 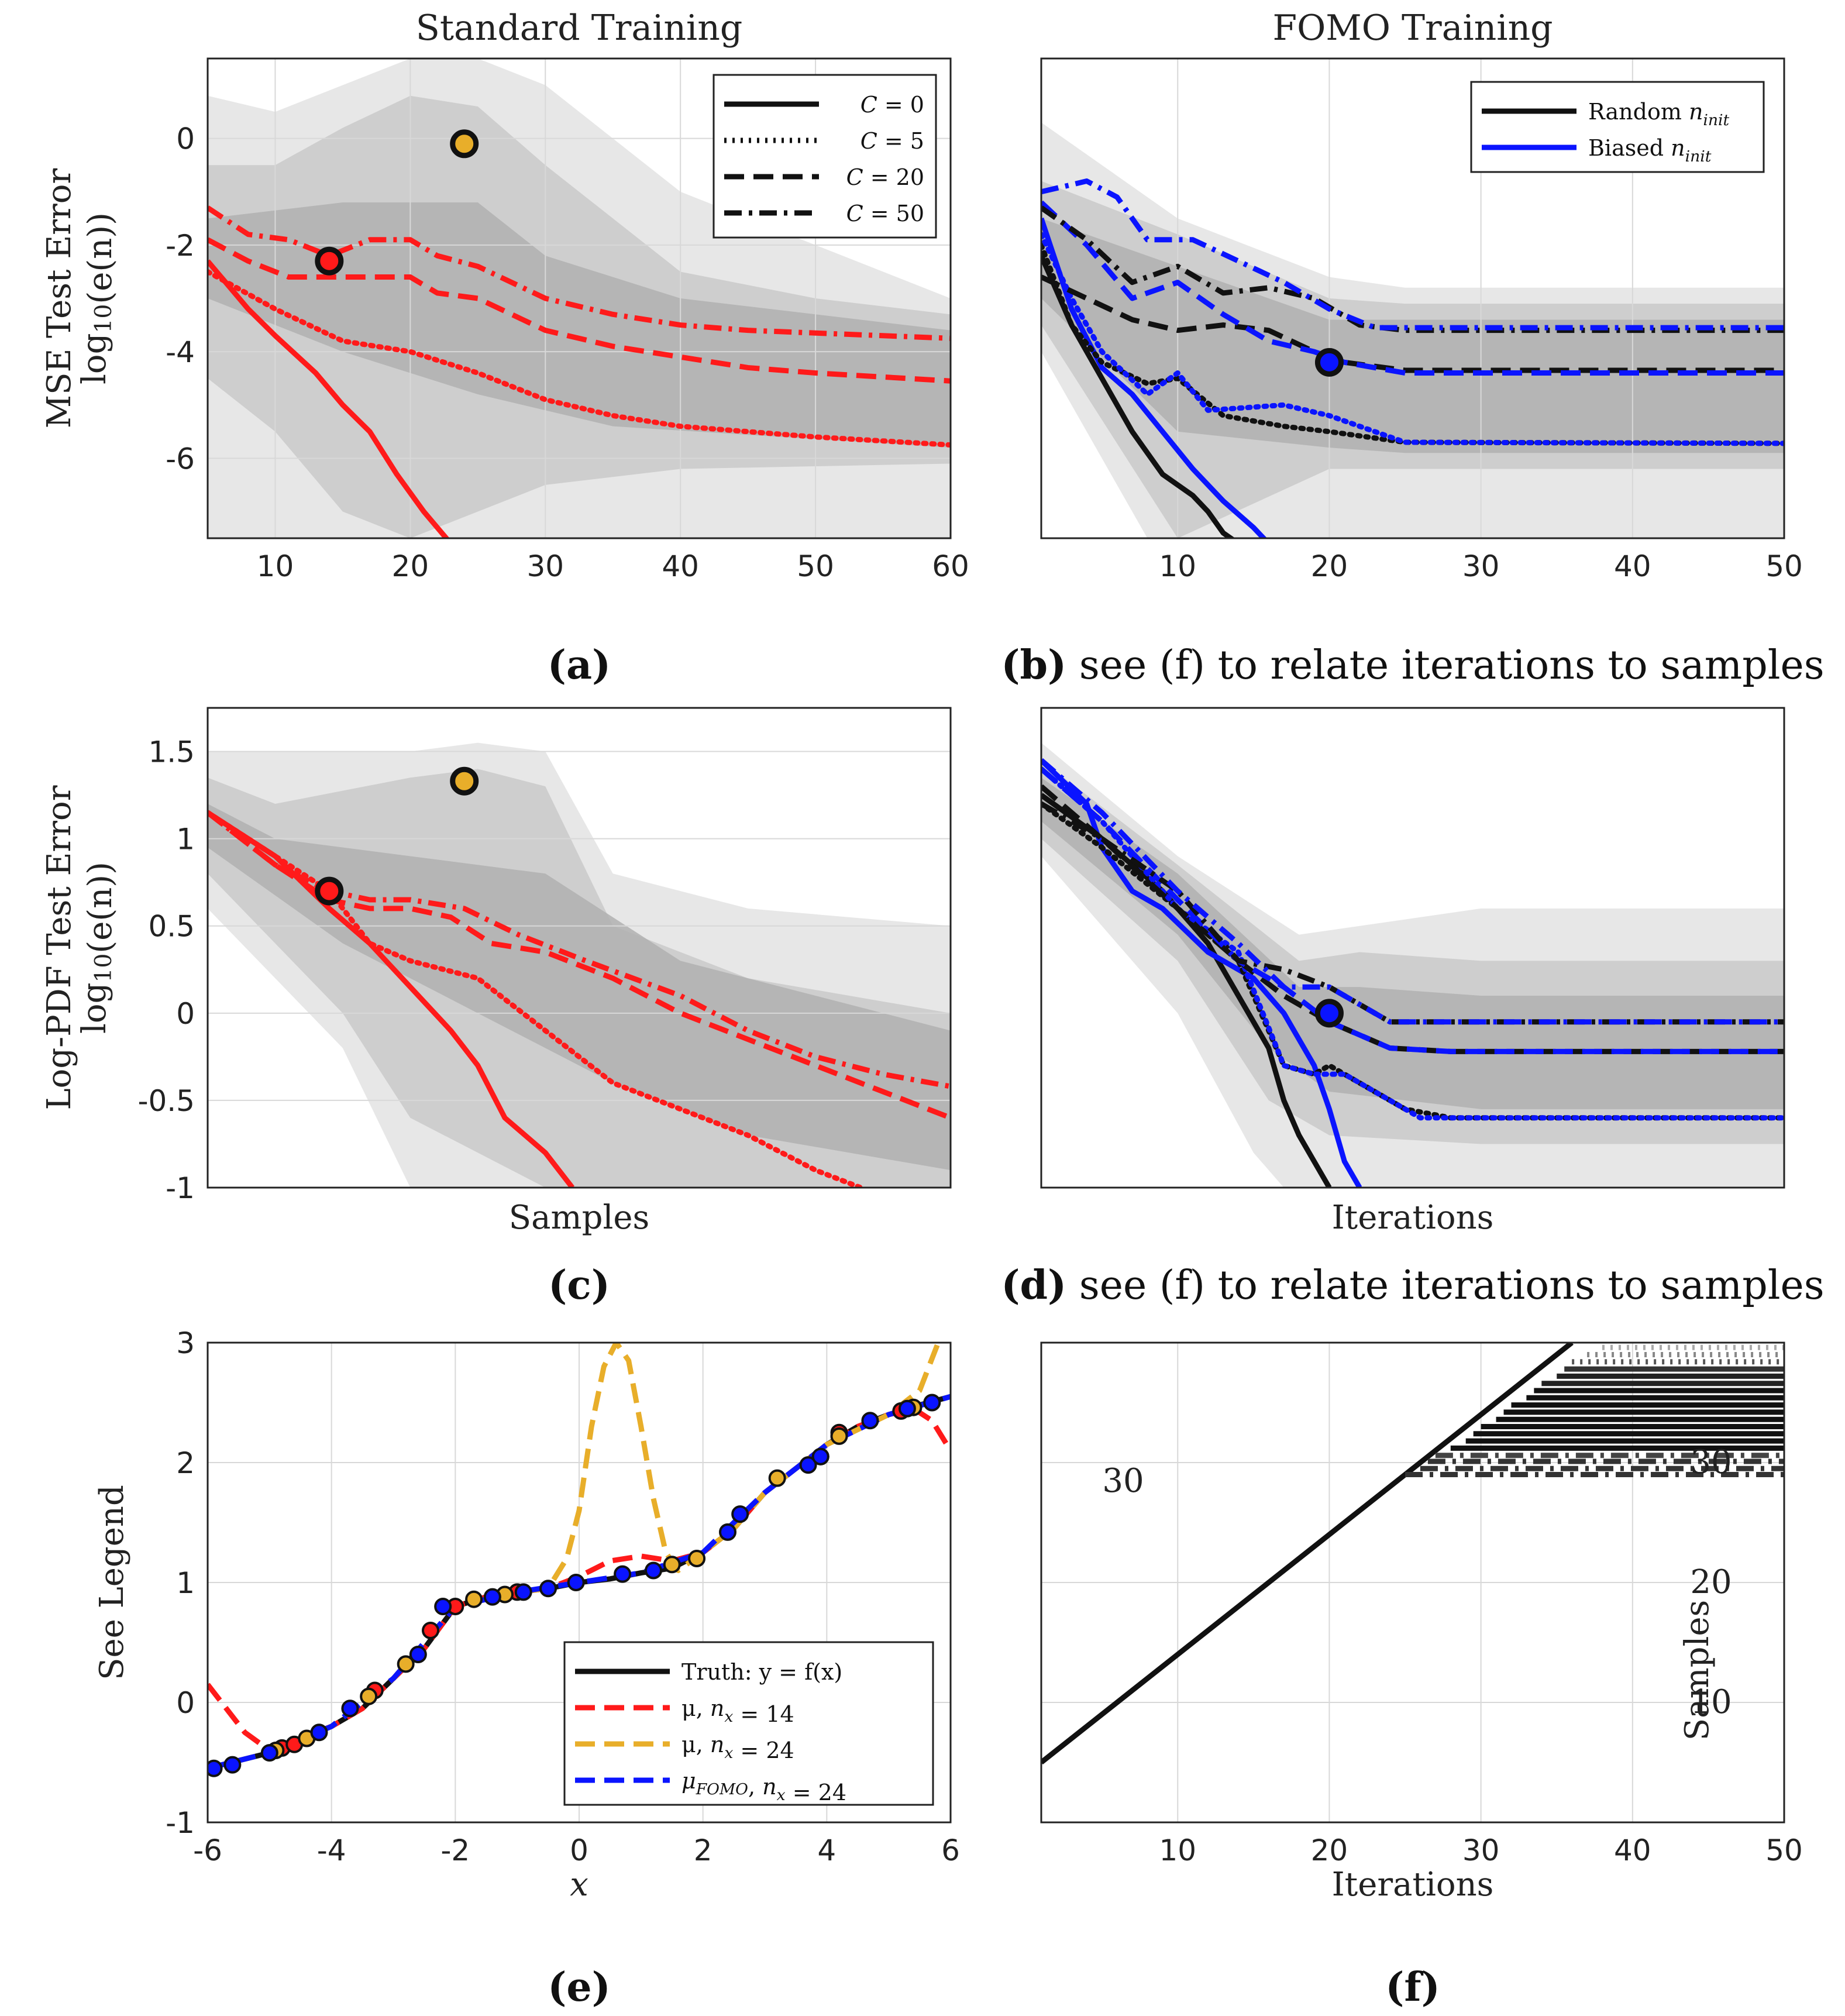 I want to click on x-tick-label-e: 2, so click(x=703, y=1850).